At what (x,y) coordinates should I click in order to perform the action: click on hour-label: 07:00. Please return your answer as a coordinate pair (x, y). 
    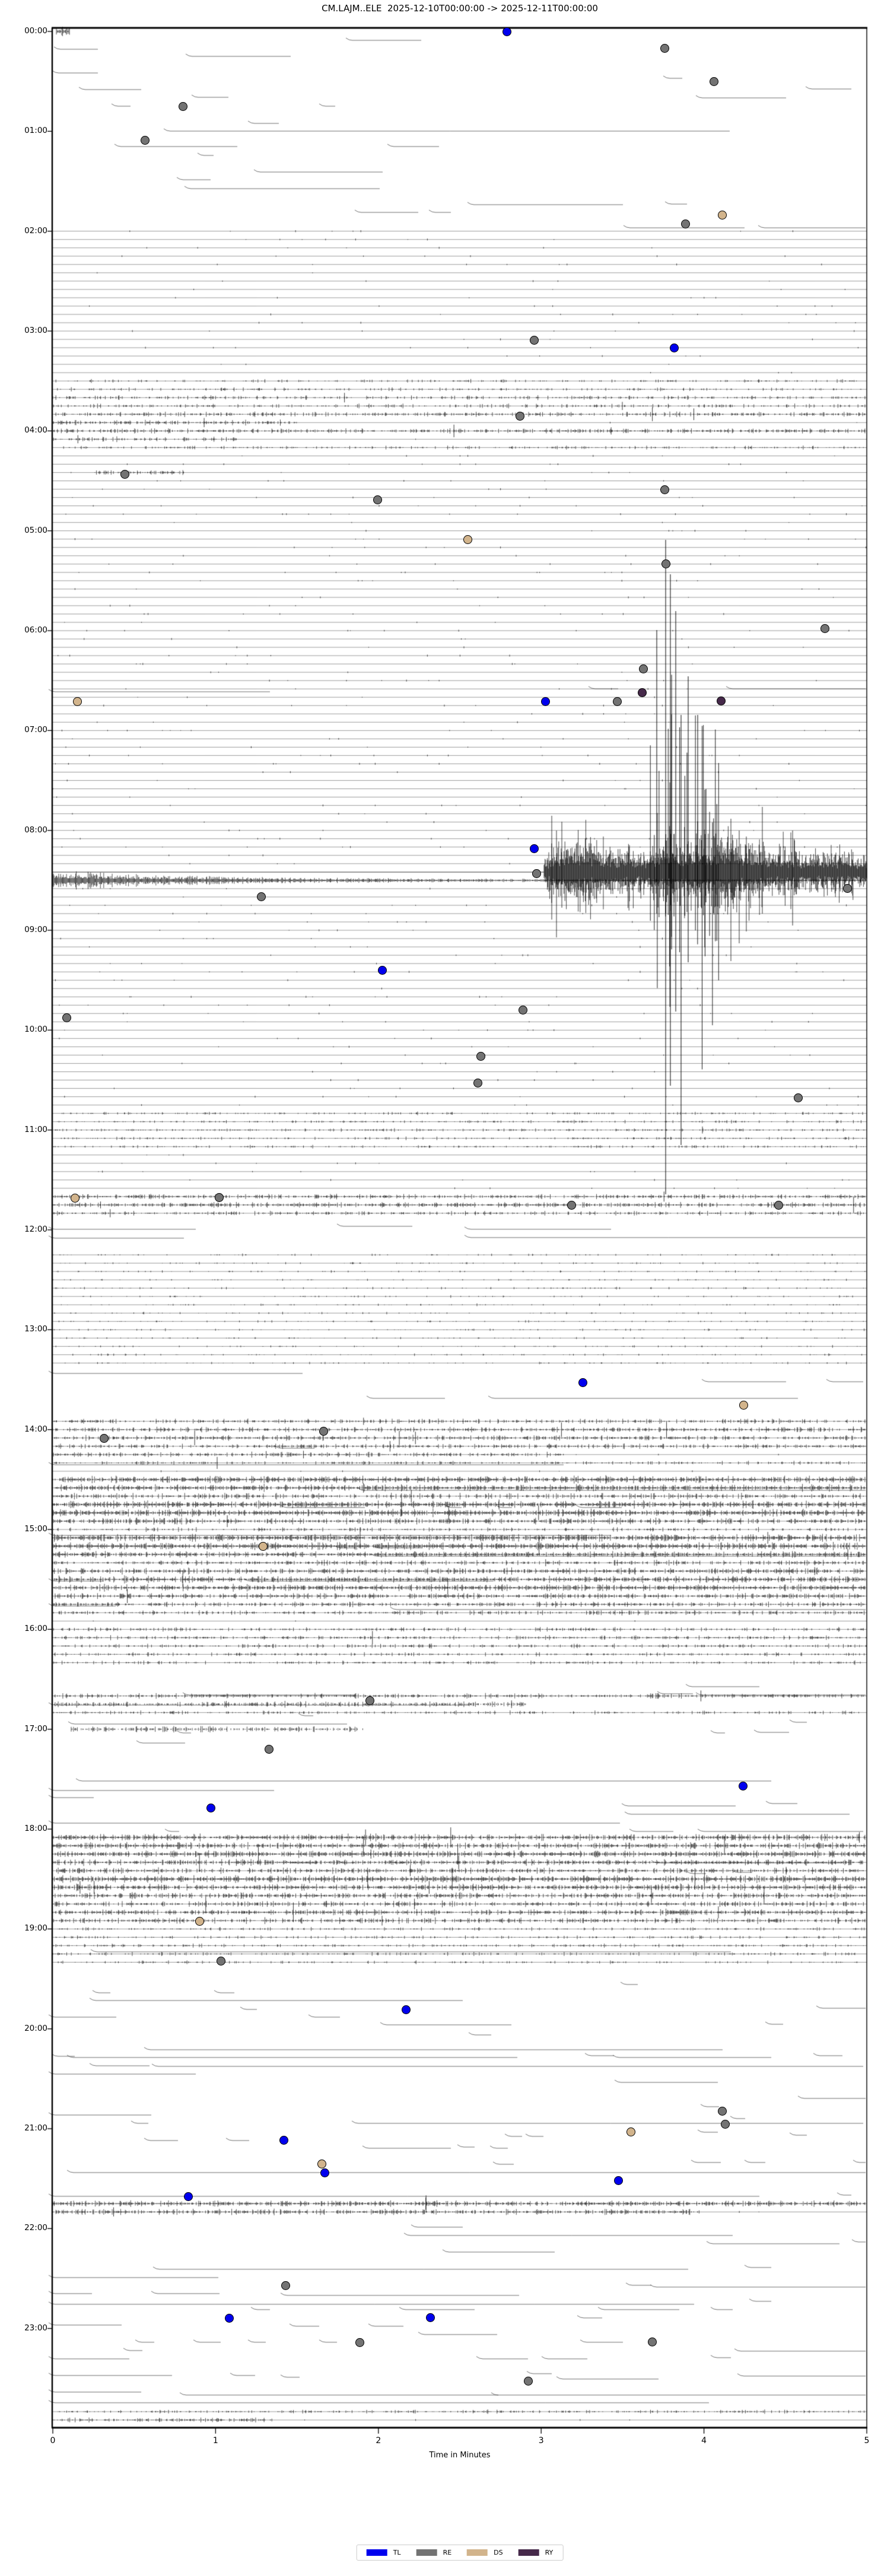
    Looking at the image, I should click on (36, 730).